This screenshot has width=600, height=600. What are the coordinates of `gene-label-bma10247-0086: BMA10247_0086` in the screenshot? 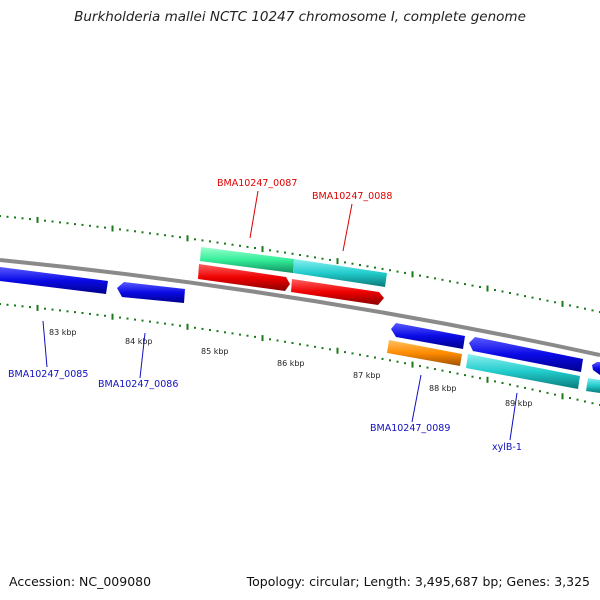 It's located at (138, 384).